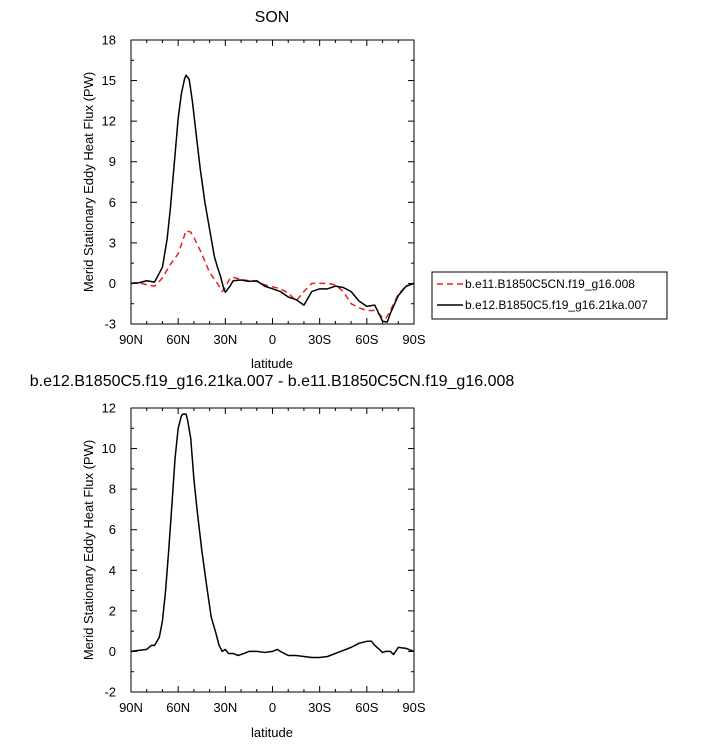 This screenshot has width=713, height=746. What do you see at coordinates (178, 339) in the screenshot?
I see `top-x-tick-label: 60N` at bounding box center [178, 339].